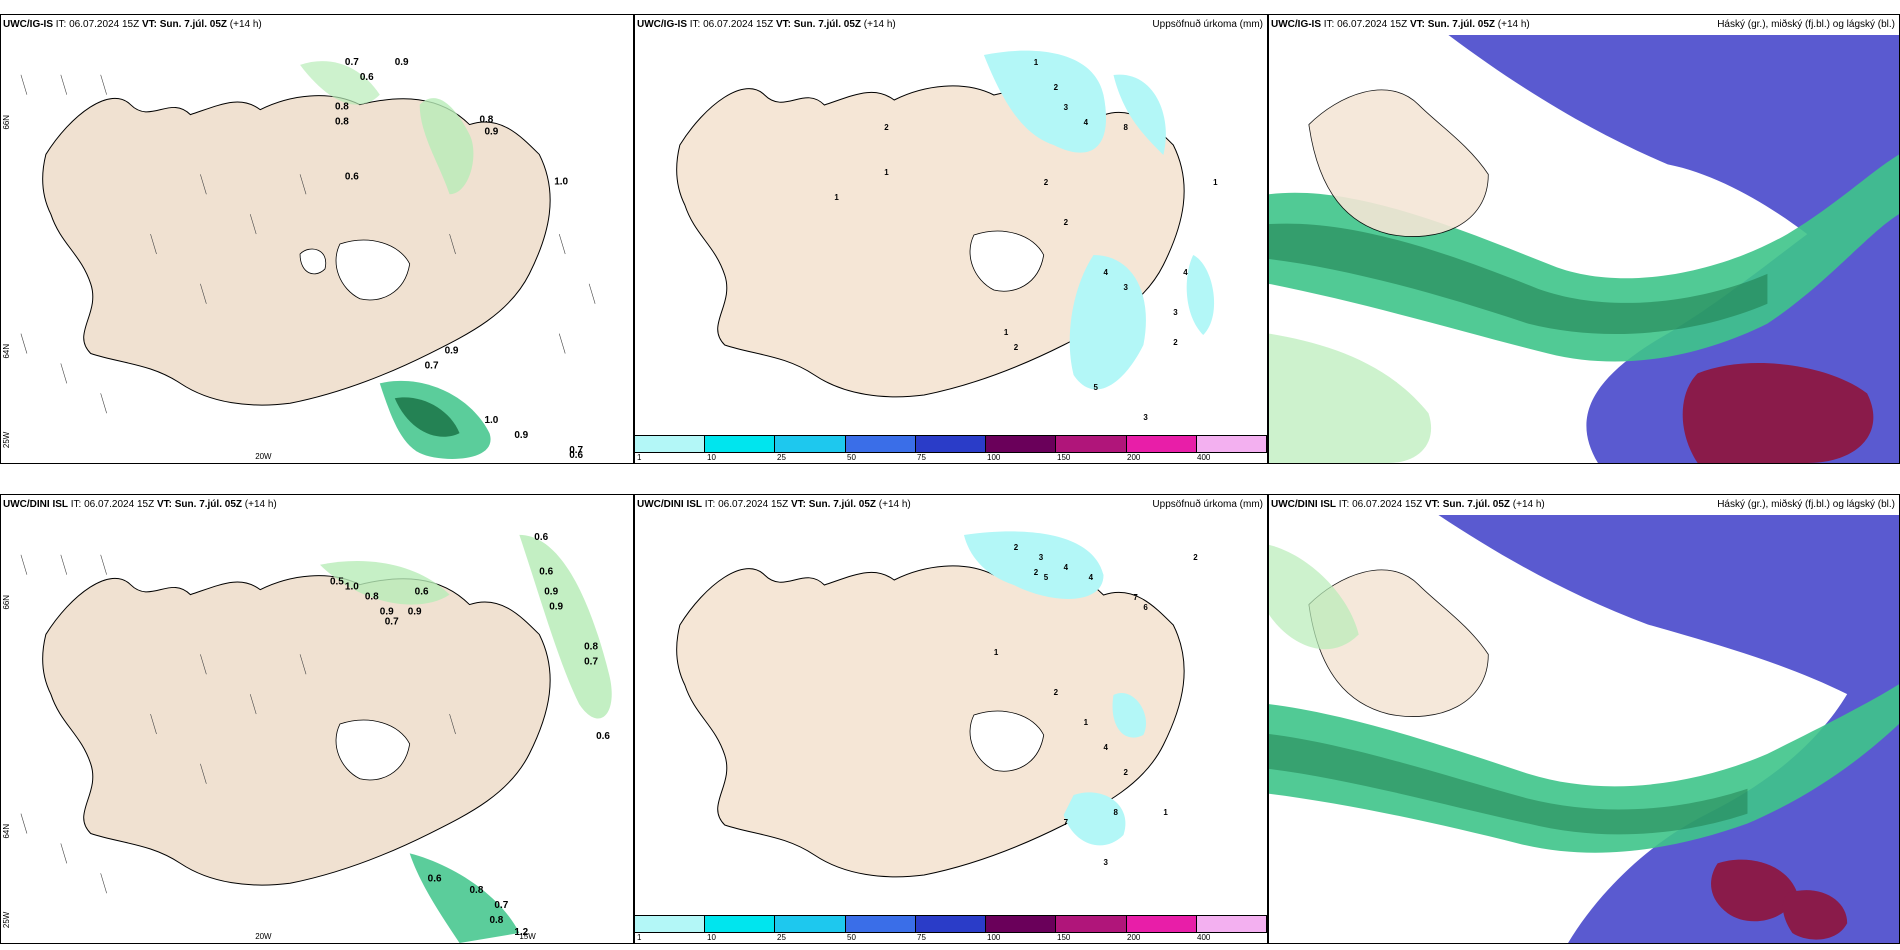 The width and height of the screenshot is (1900, 950). Describe the element at coordinates (1066, 822) in the screenshot. I see `svg-text: 7` at that location.